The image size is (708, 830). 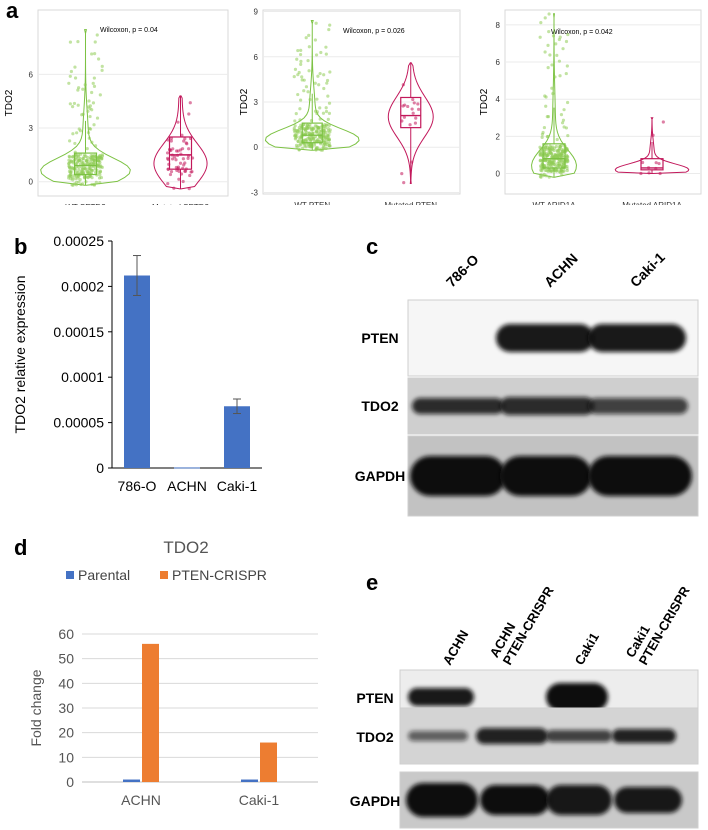 What do you see at coordinates (66, 659) in the screenshot?
I see `y-tick-label: 50` at bounding box center [66, 659].